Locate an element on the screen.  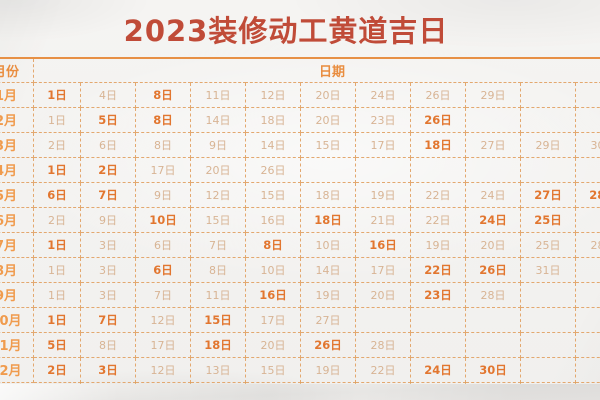
month-label: 10月 is located at coordinates (17, 319).